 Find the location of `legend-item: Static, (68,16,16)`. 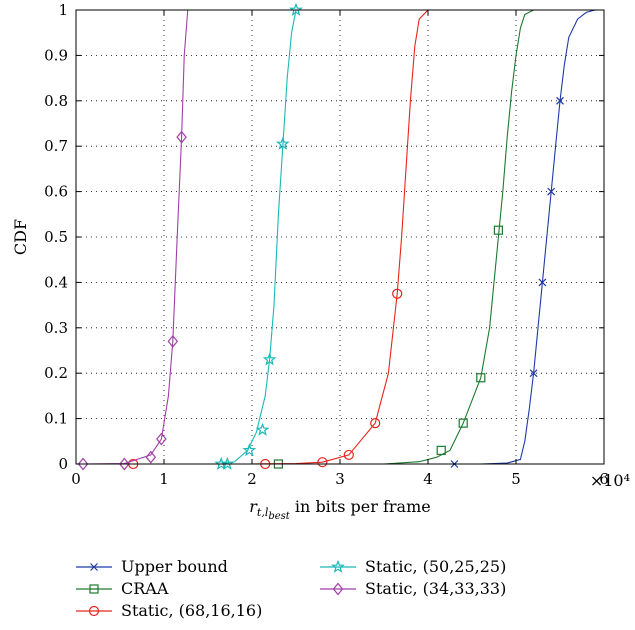

legend-item: Static, (68,16,16) is located at coordinates (169, 610).